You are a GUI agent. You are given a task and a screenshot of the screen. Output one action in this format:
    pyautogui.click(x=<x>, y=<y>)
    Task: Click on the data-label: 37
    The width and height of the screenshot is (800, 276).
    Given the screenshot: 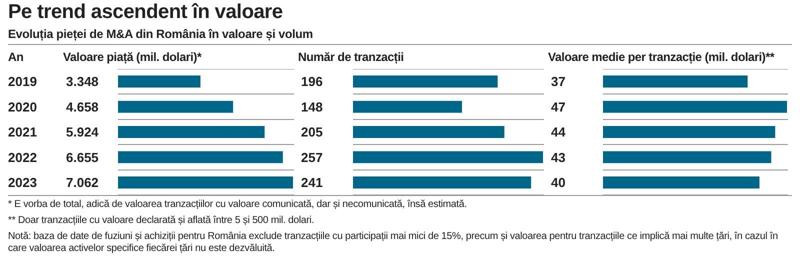 What is the action you would take?
    pyautogui.click(x=558, y=82)
    